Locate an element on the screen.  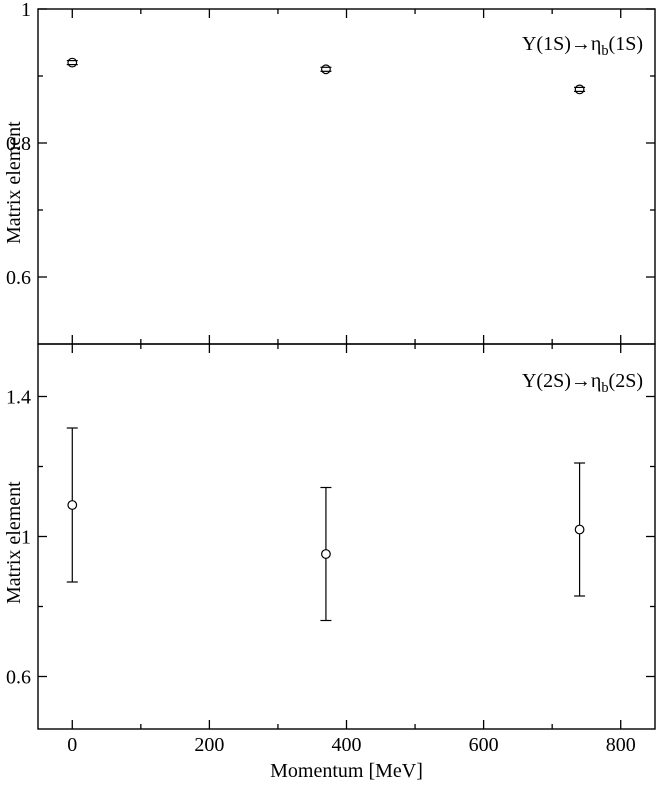
y-axis-label-top: Matrix element is located at coordinates (14, 182).